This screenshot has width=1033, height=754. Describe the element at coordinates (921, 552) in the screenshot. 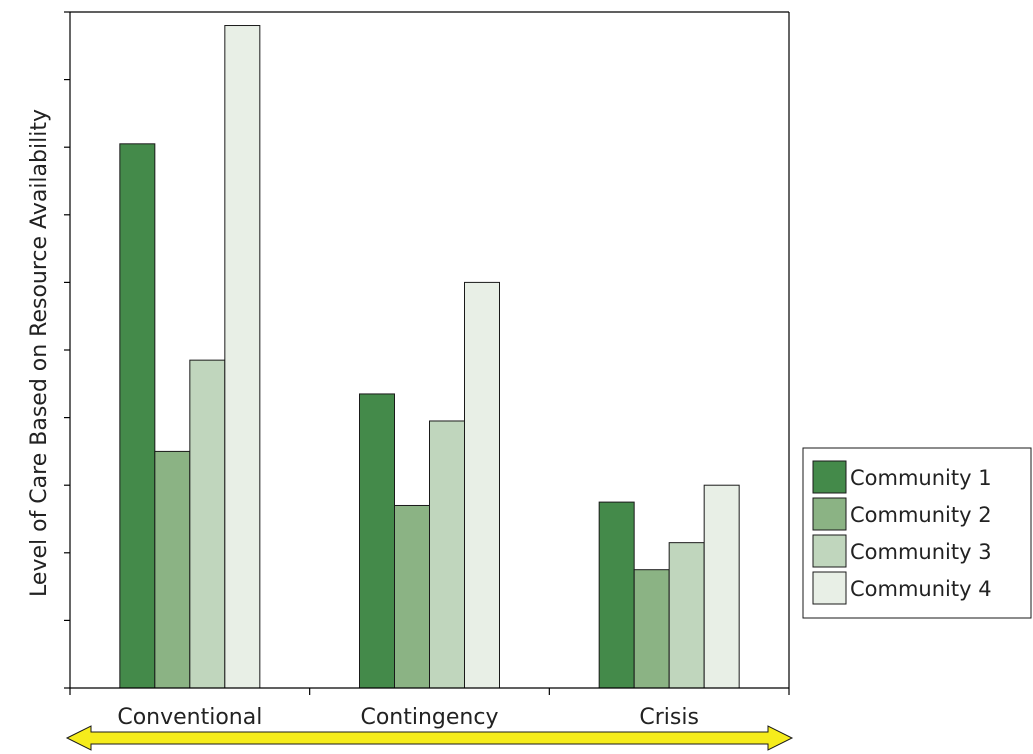

I see `legend-label: Community 3` at that location.